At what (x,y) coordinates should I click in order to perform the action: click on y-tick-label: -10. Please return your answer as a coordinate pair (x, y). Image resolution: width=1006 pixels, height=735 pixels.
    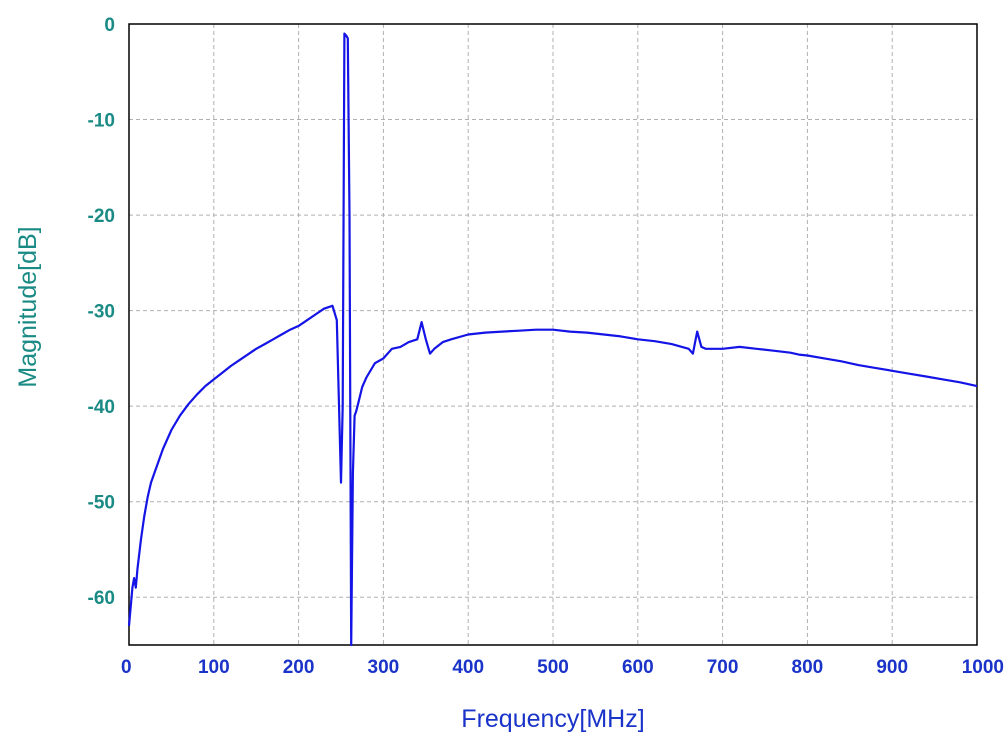
    Looking at the image, I should click on (101, 121).